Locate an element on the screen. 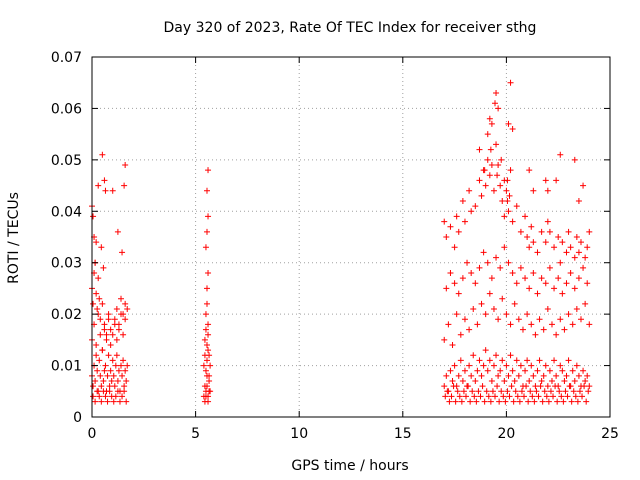 The image size is (640, 480). x-tick-label: 5 is located at coordinates (195, 434).